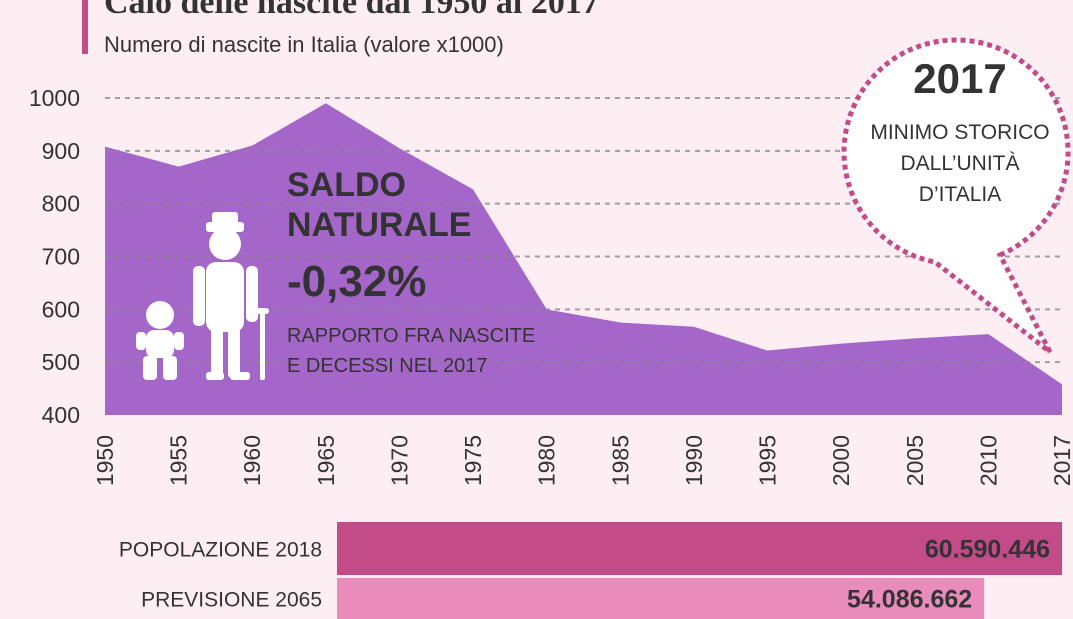  Describe the element at coordinates (202, 296) in the screenshot. I see `figures-icon` at that location.